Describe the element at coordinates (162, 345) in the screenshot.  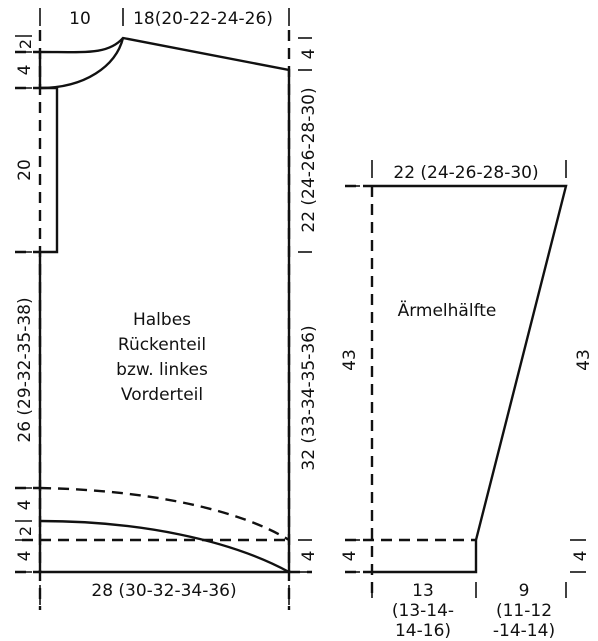
I see `body-piece-label-line-2: Rückenteil` at that location.